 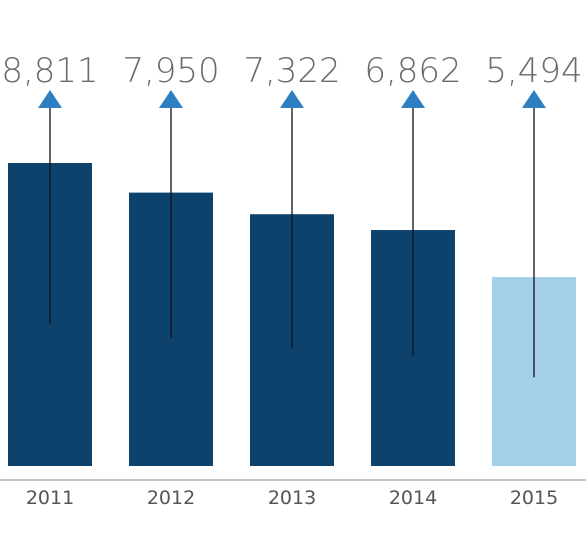 What do you see at coordinates (171, 498) in the screenshot?
I see `x-tick-label-2012: 2012` at bounding box center [171, 498].